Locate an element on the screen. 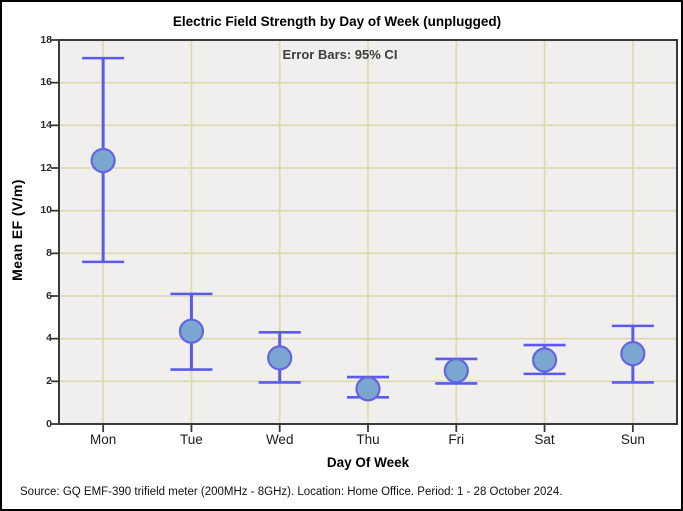 The image size is (683, 511). y-tick-label: 14 is located at coordinates (46, 124).